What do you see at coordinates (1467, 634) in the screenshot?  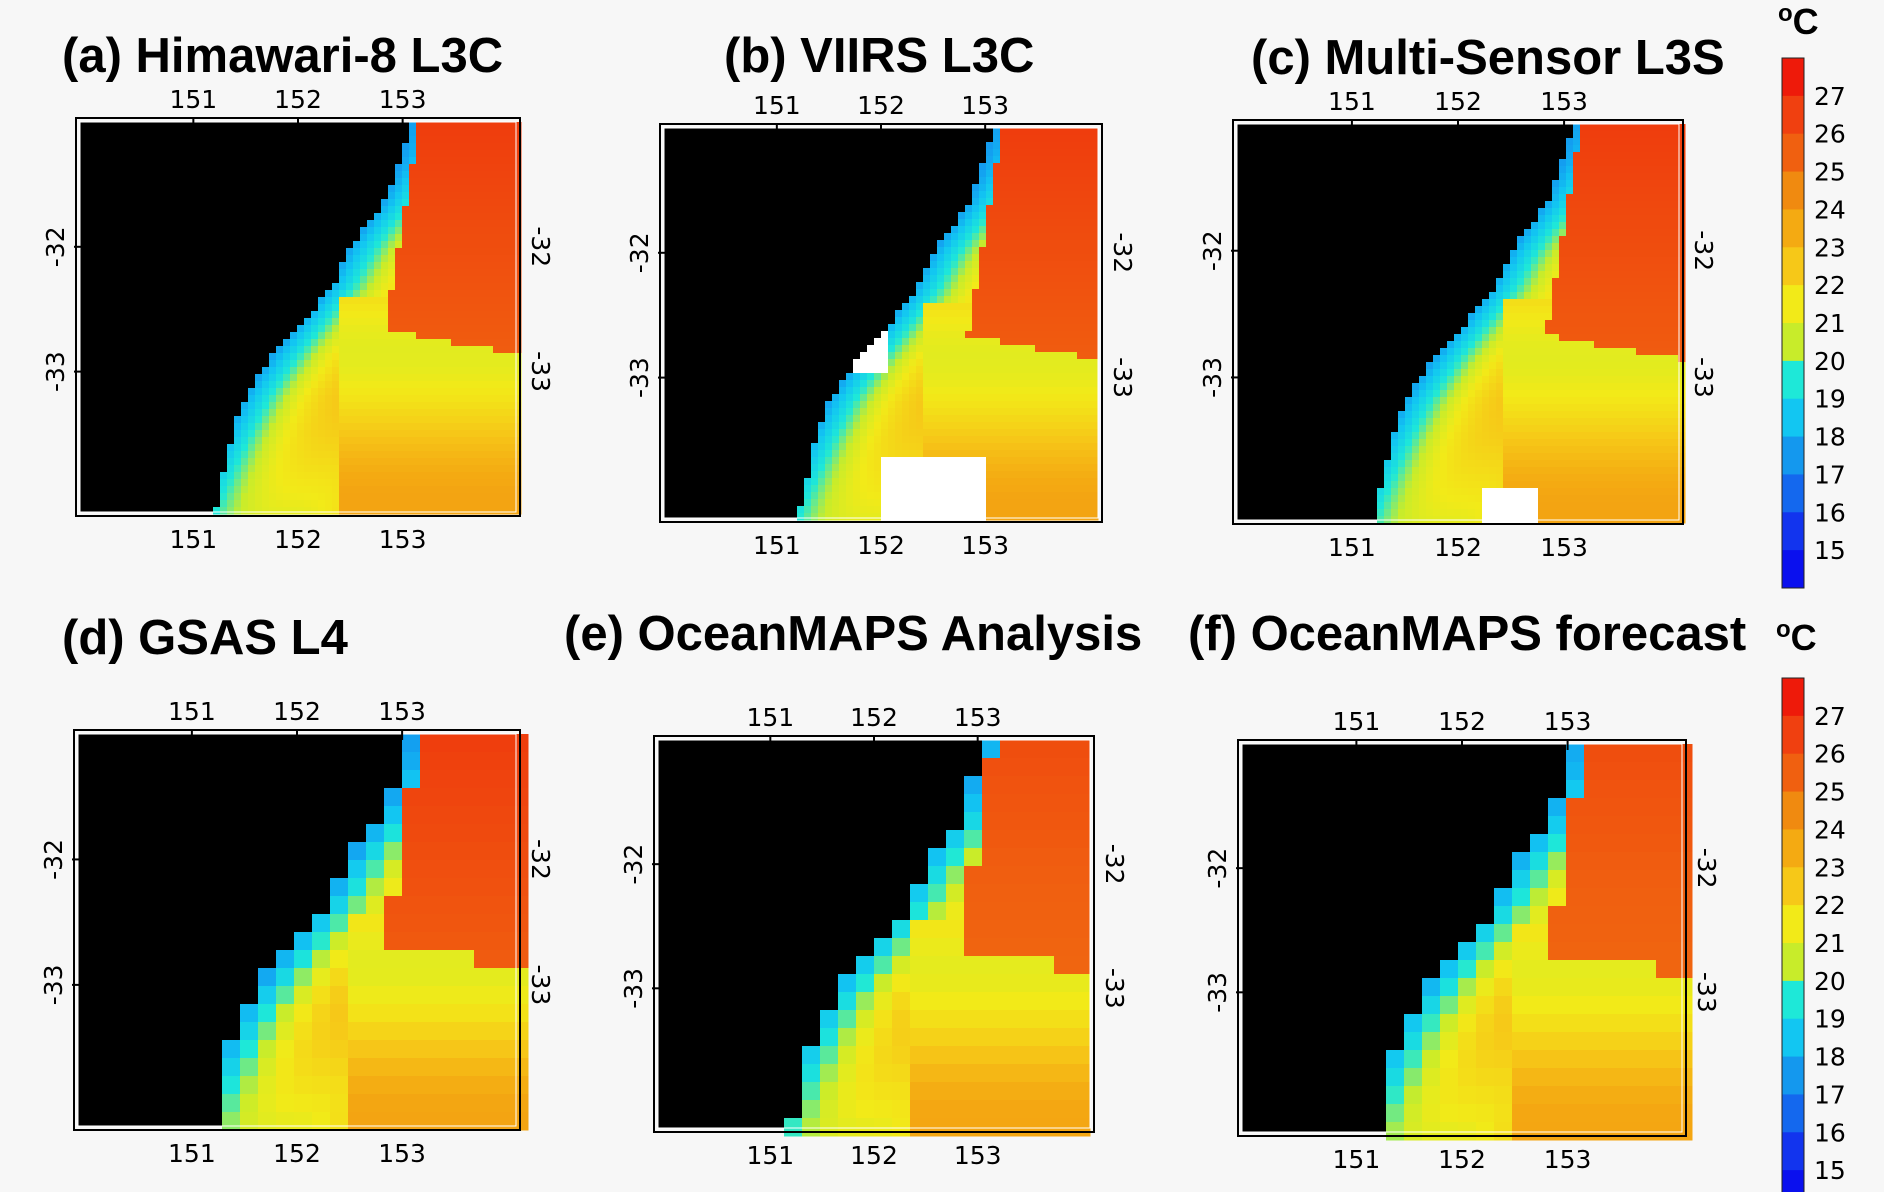 I see `panel-title-f: (f) OceanMAPS forecast` at bounding box center [1467, 634].